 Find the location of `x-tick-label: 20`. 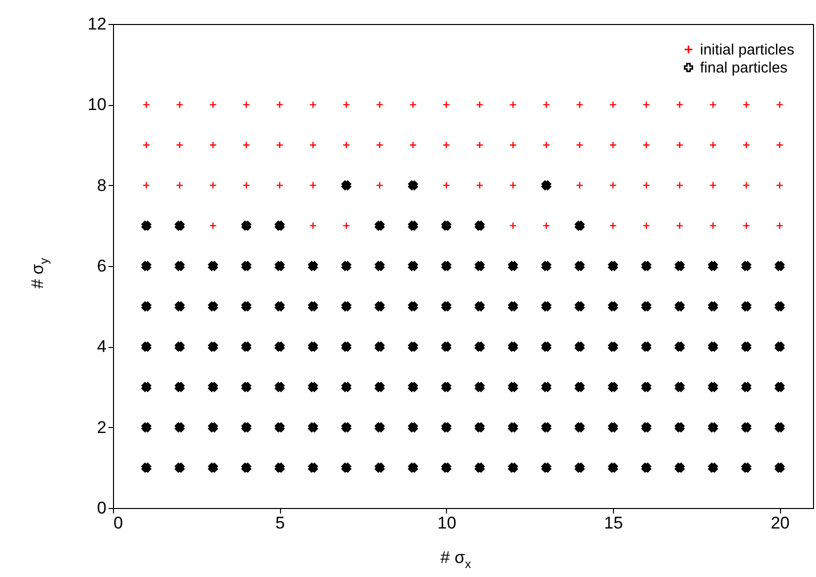

x-tick-label: 20 is located at coordinates (780, 523).